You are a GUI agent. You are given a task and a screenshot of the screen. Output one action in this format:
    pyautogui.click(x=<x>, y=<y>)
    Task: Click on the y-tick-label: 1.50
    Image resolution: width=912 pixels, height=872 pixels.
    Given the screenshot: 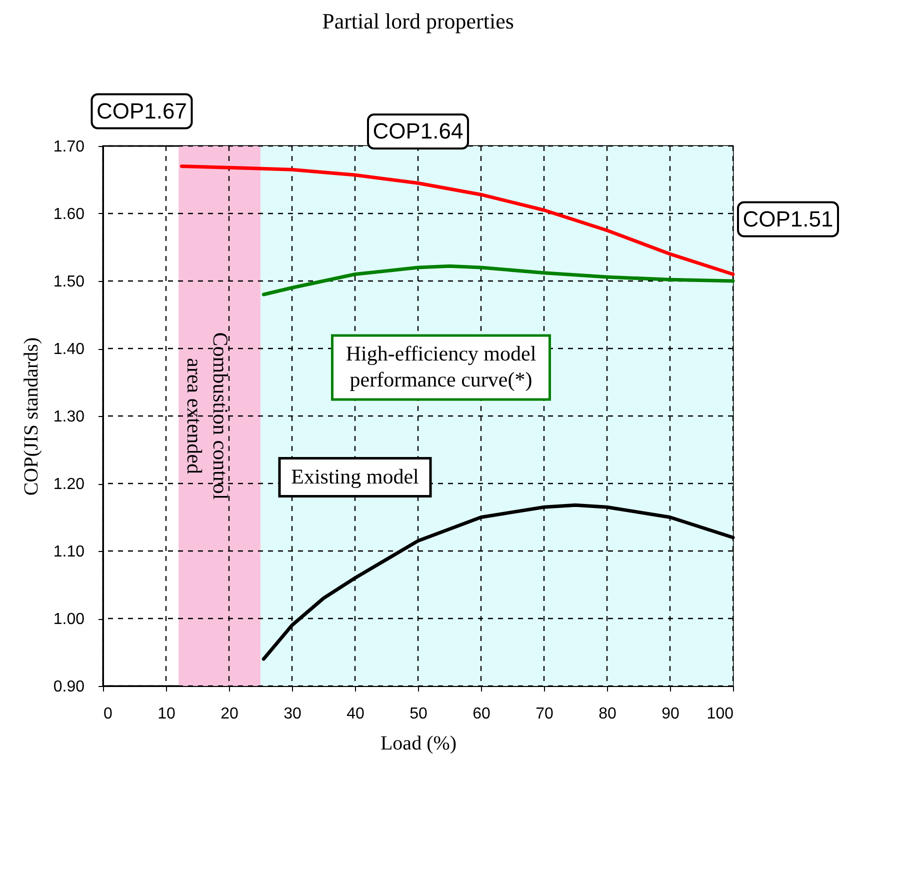 What is the action you would take?
    pyautogui.click(x=69, y=282)
    